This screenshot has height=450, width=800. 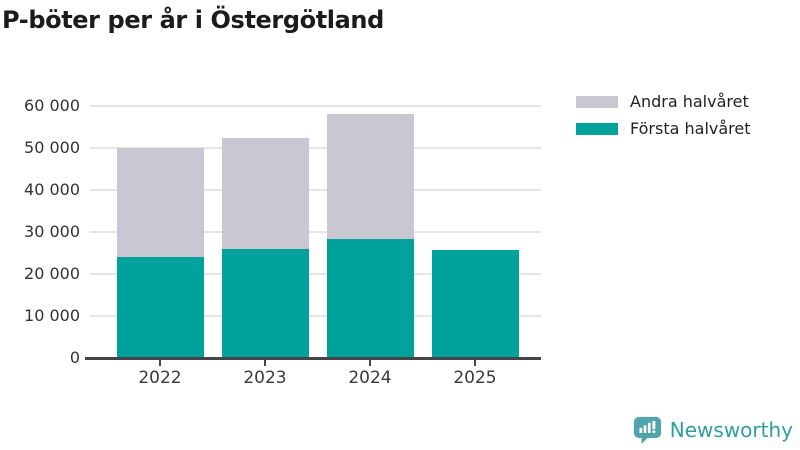 What do you see at coordinates (193, 20) in the screenshot?
I see `page-title: P-böter per år i Östergötland` at bounding box center [193, 20].